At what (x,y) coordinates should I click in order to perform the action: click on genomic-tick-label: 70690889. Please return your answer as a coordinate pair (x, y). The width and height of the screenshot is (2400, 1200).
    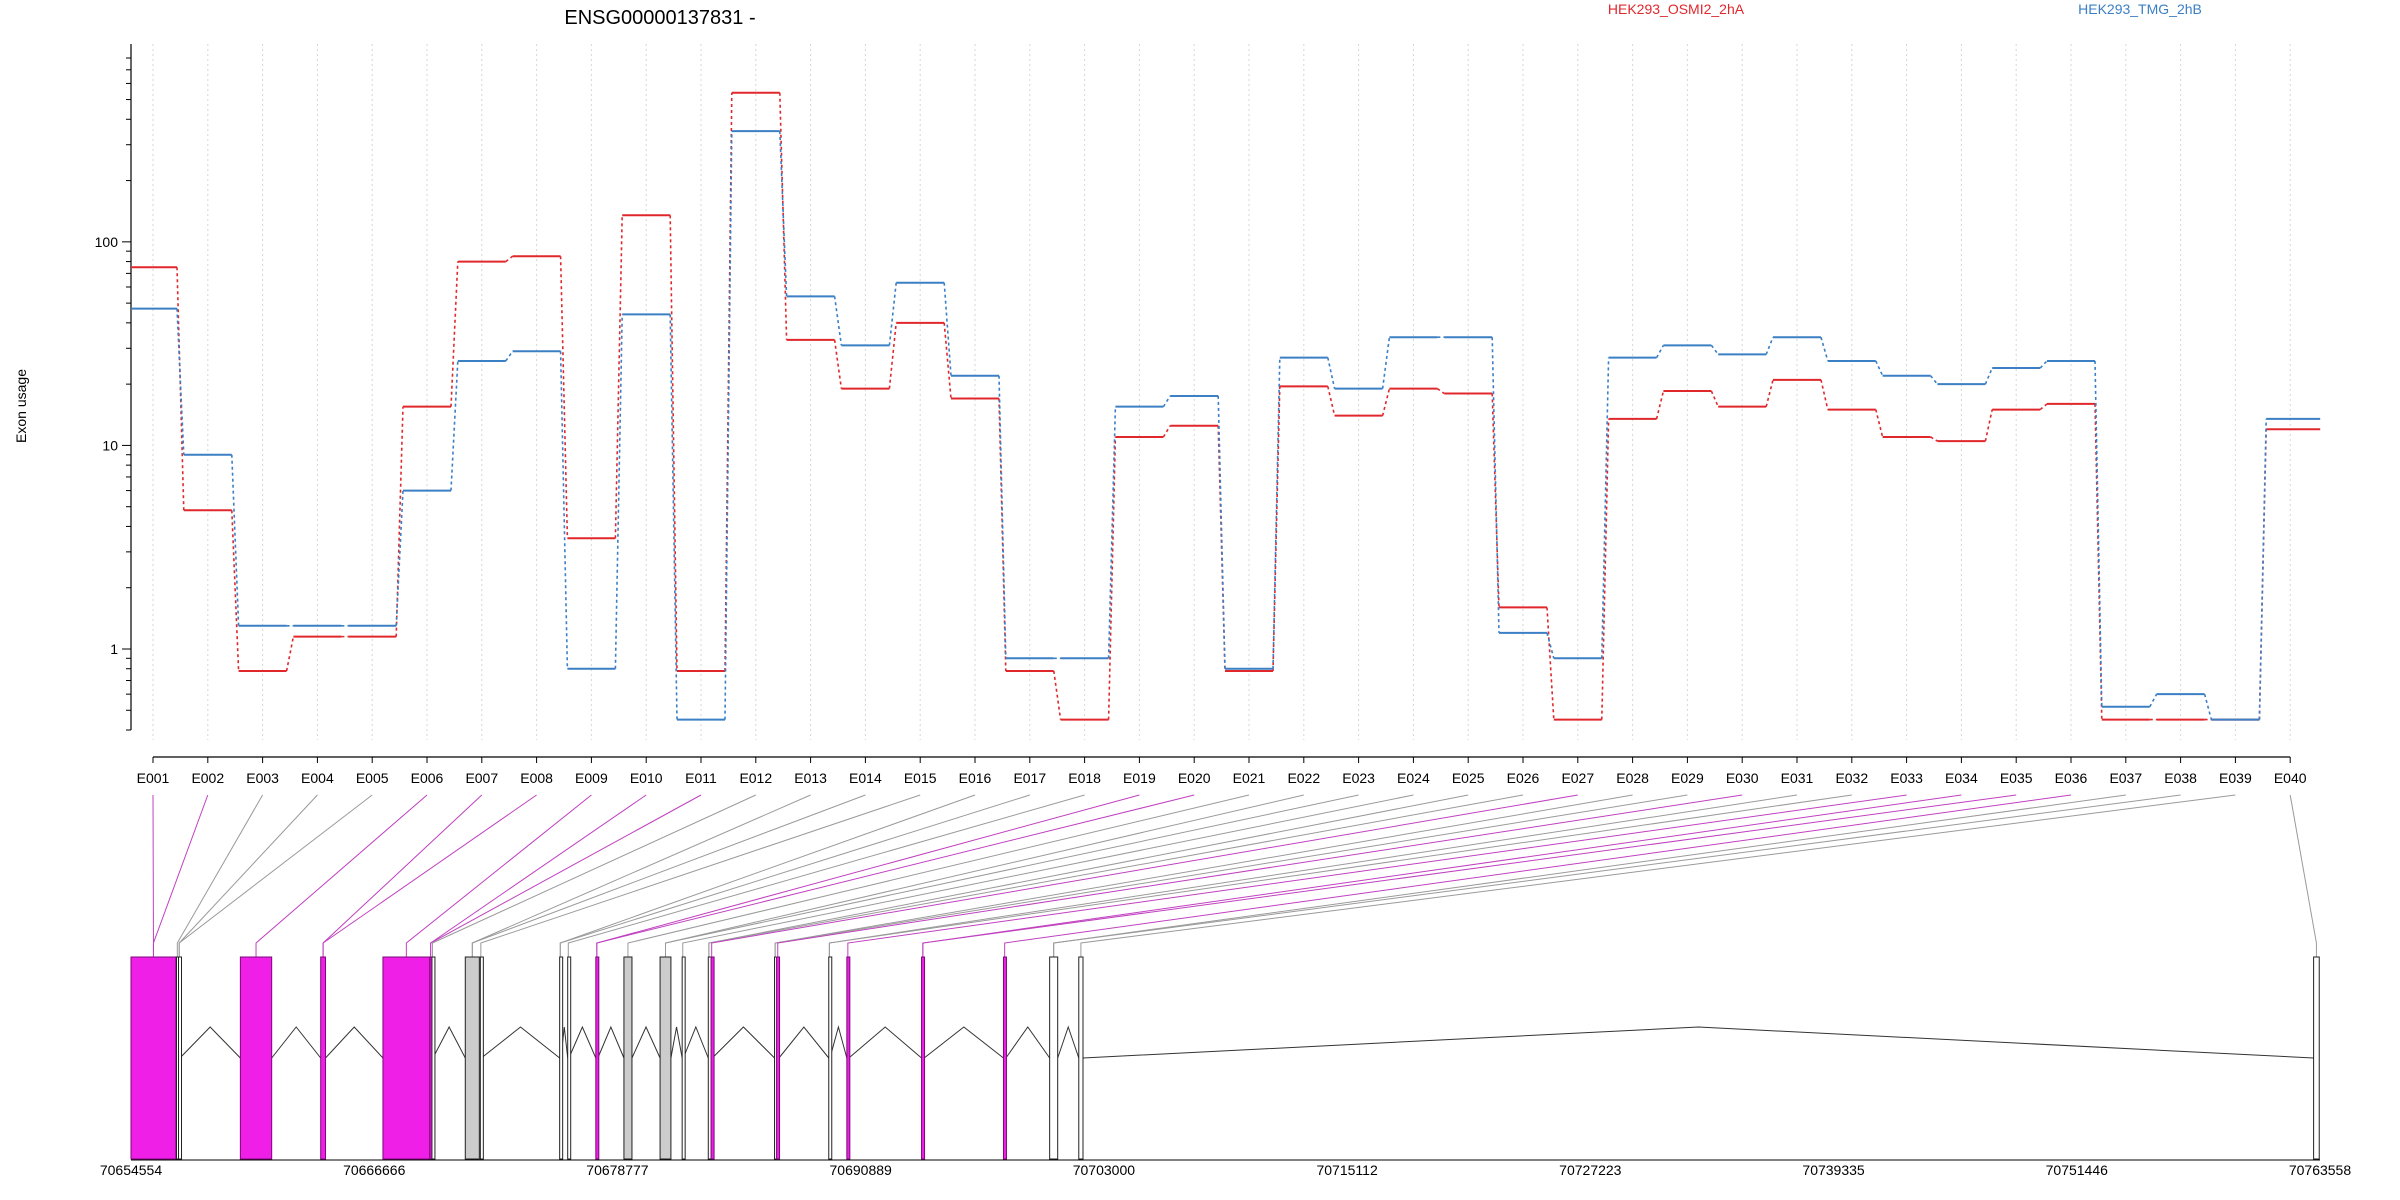
    Looking at the image, I should click on (861, 1170).